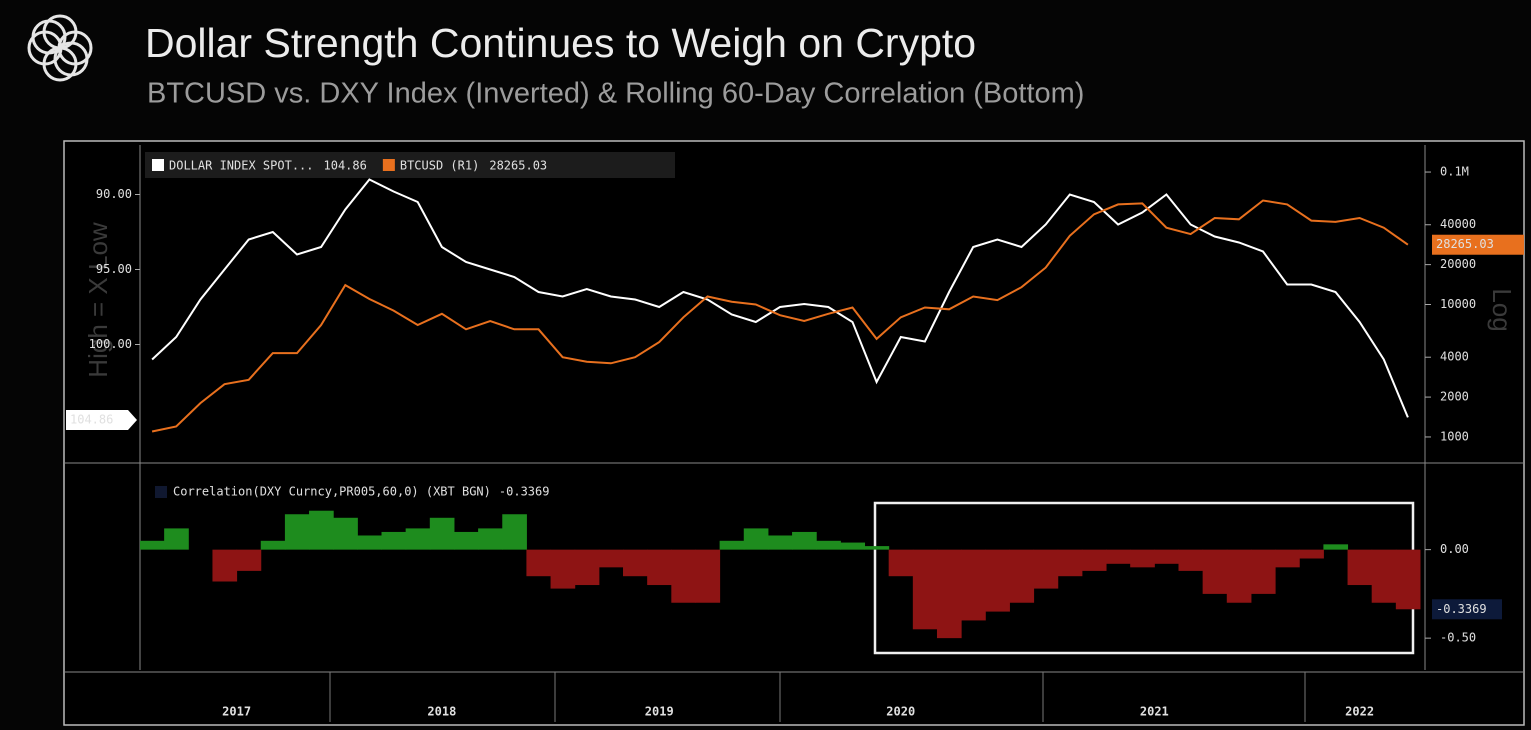  I want to click on y2-tick-label: -0.50, so click(1458, 638).